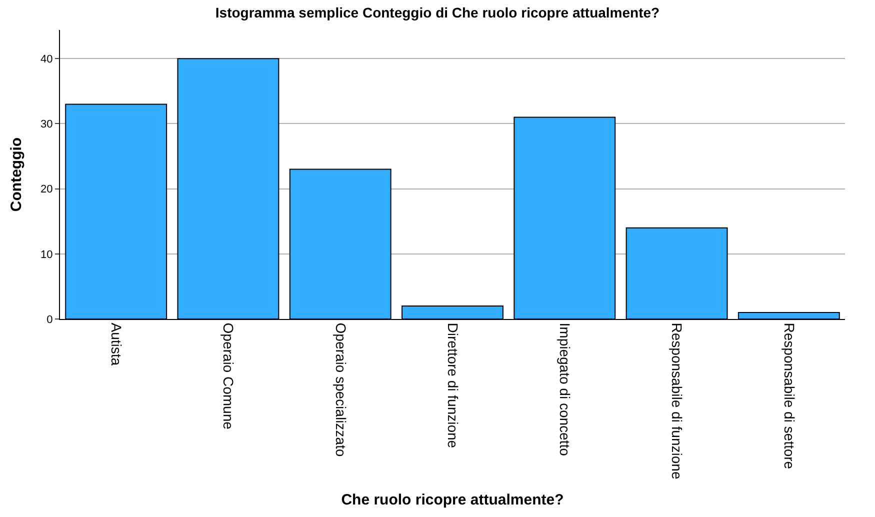  What do you see at coordinates (116, 344) in the screenshot?
I see `x-tick-label: Autista` at bounding box center [116, 344].